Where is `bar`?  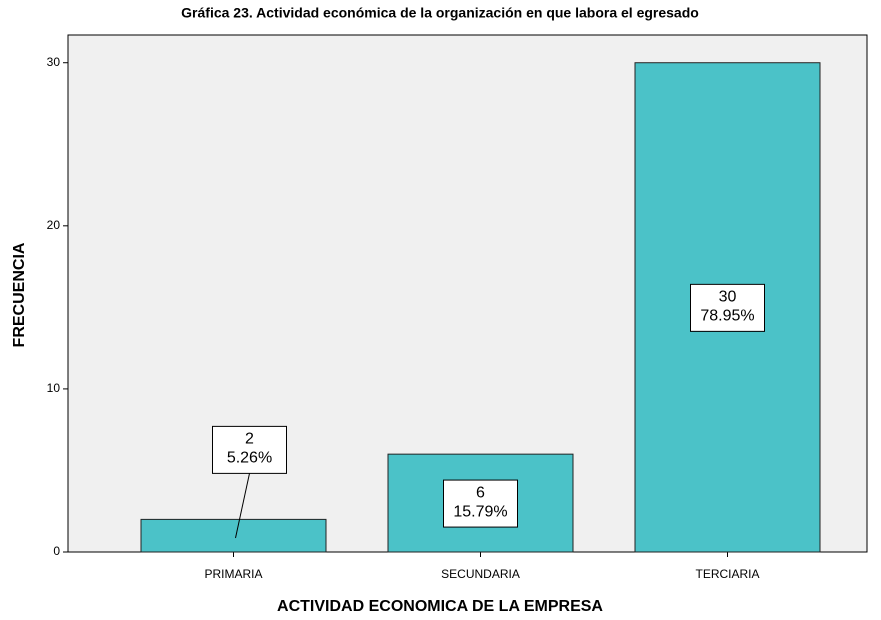
bar is located at coordinates (233, 535).